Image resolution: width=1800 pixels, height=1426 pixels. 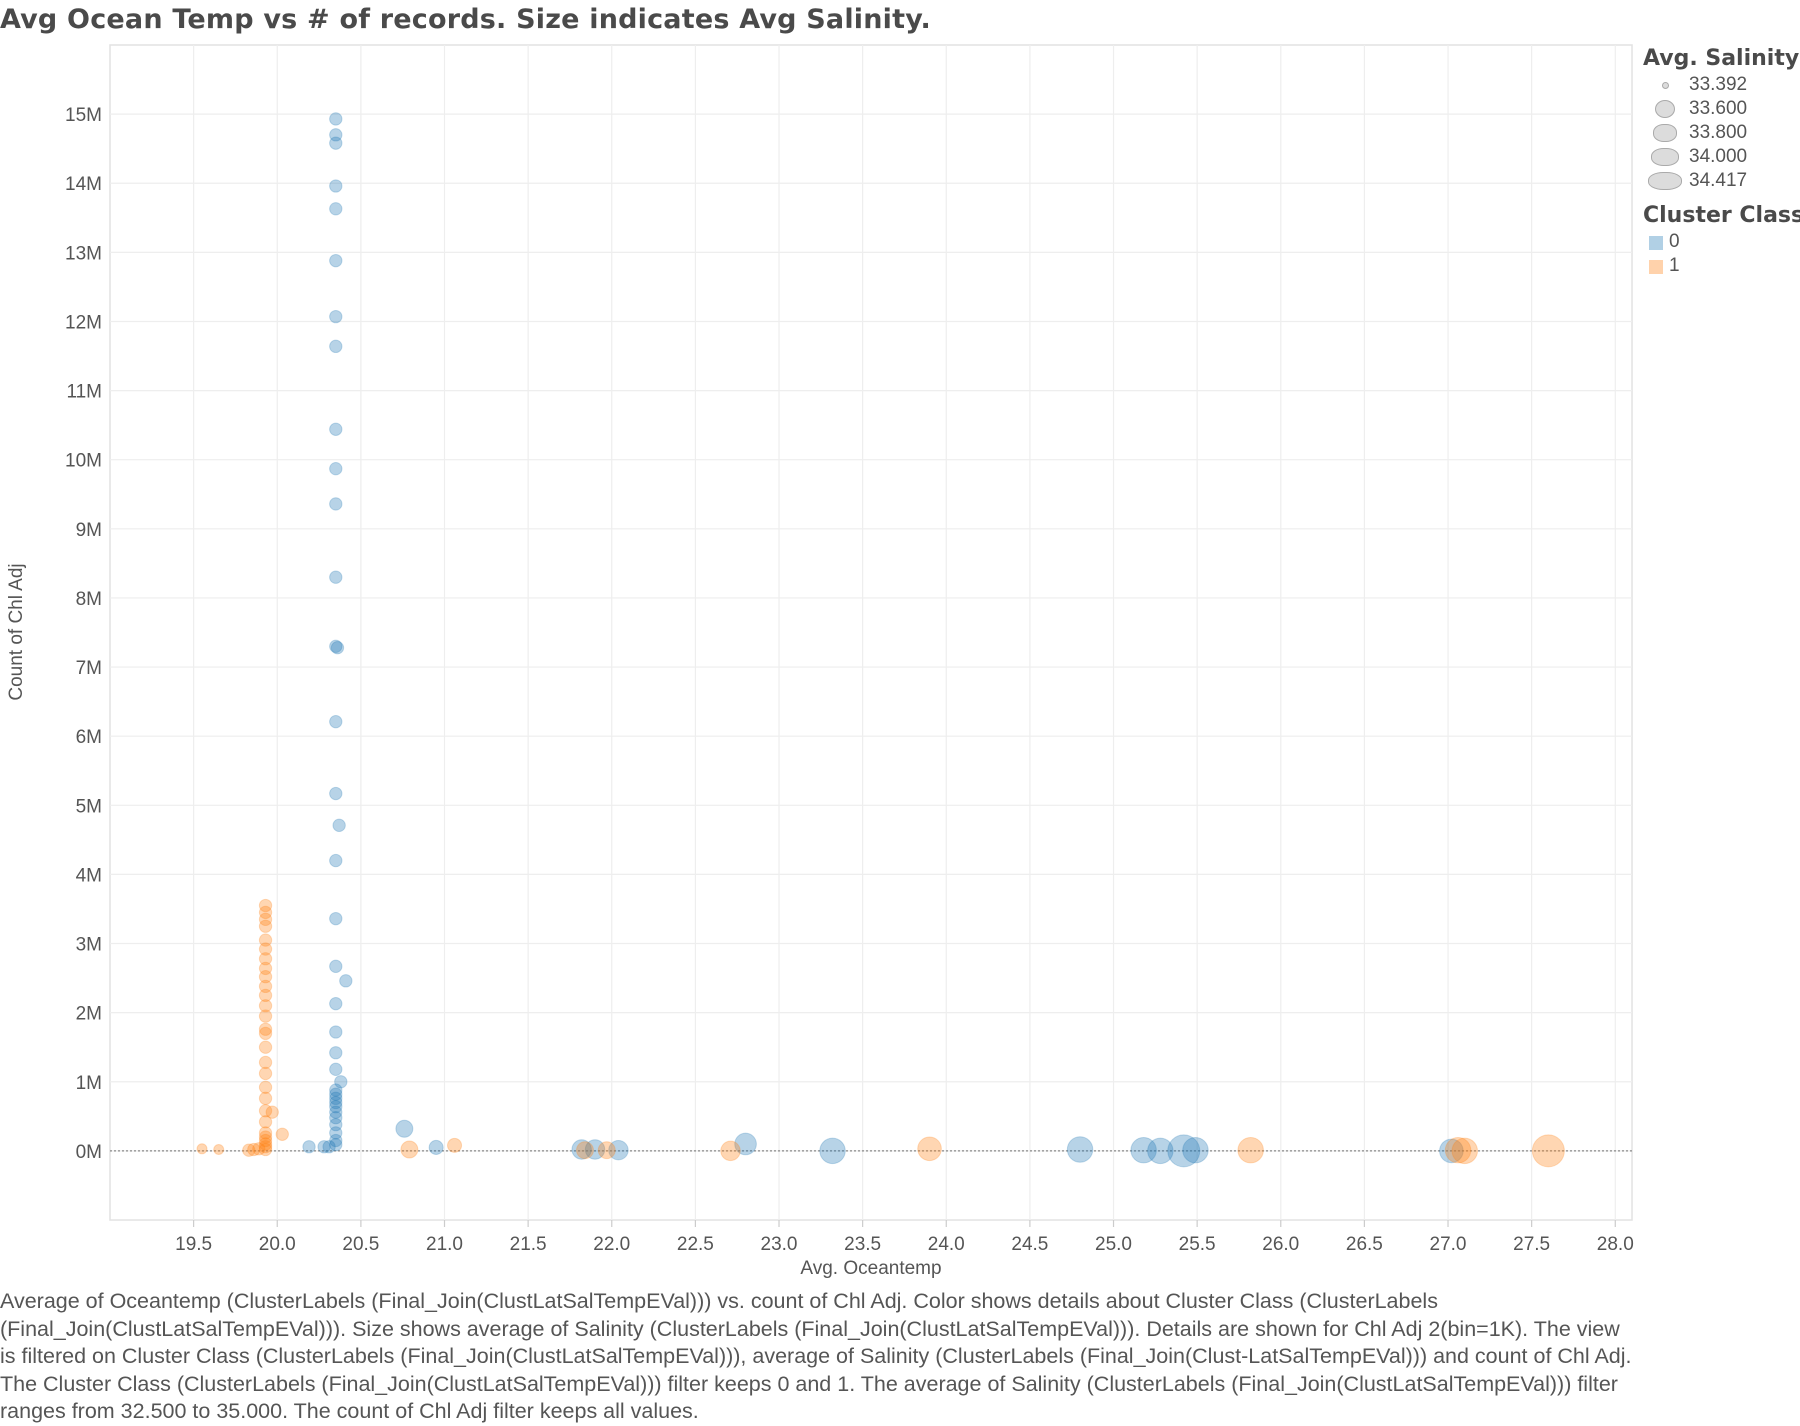 What do you see at coordinates (1721, 242) in the screenshot?
I see `color-legend-item: 0` at bounding box center [1721, 242].